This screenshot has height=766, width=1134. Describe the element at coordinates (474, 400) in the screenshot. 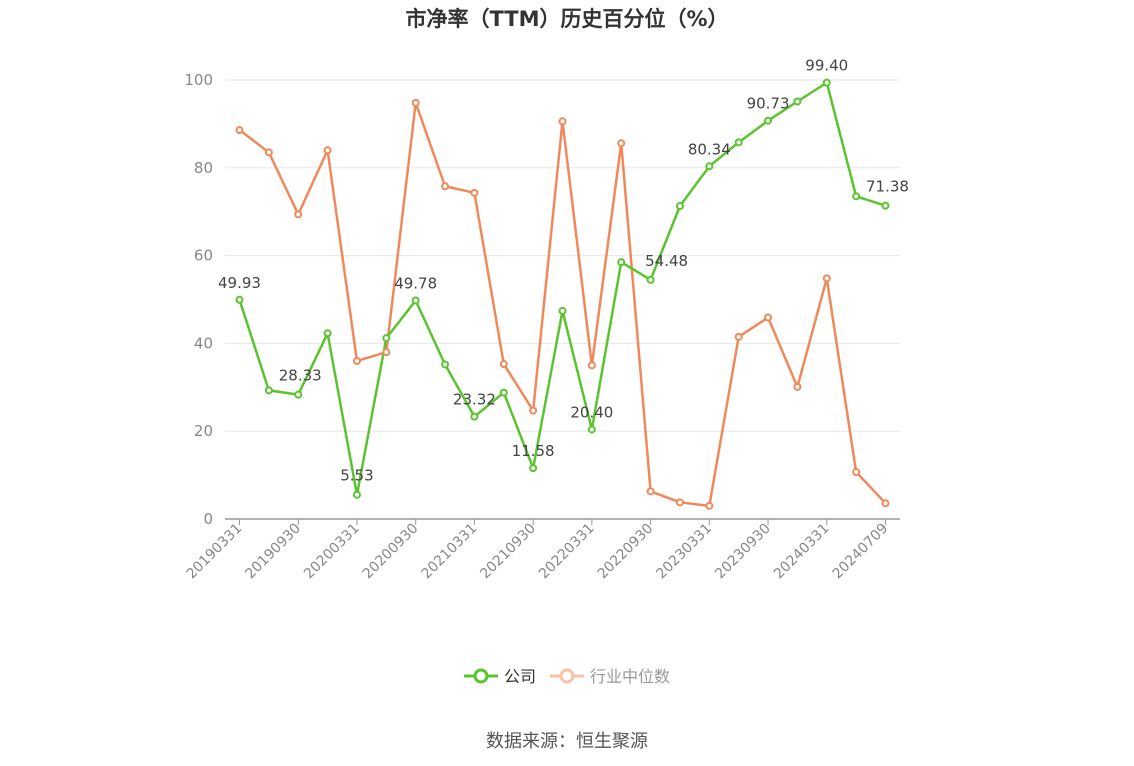

I see `data-label: 23.32` at that location.